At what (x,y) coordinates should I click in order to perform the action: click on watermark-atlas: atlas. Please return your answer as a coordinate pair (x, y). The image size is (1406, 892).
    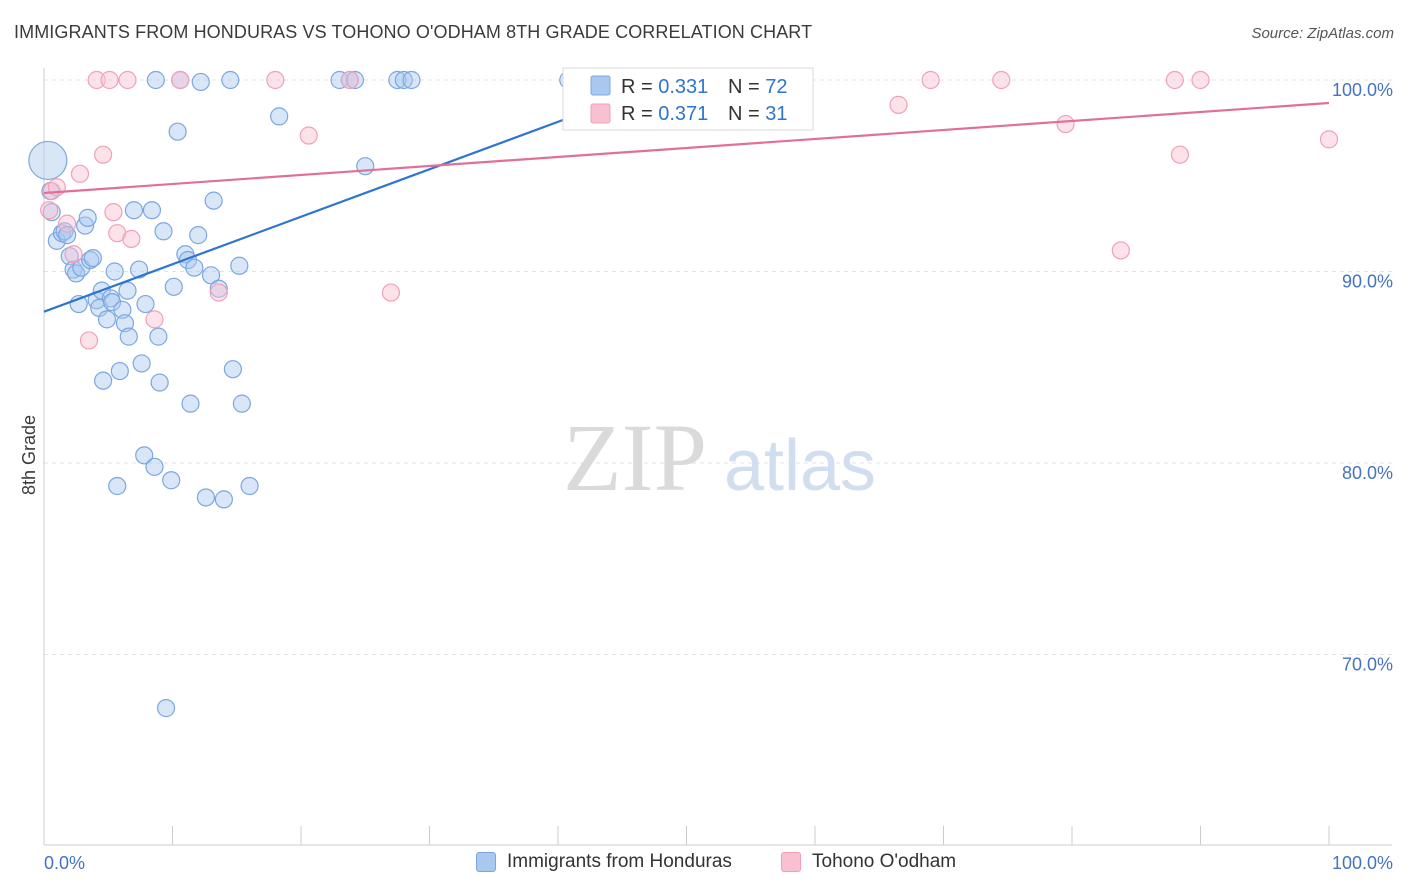
    Looking at the image, I should click on (800, 466).